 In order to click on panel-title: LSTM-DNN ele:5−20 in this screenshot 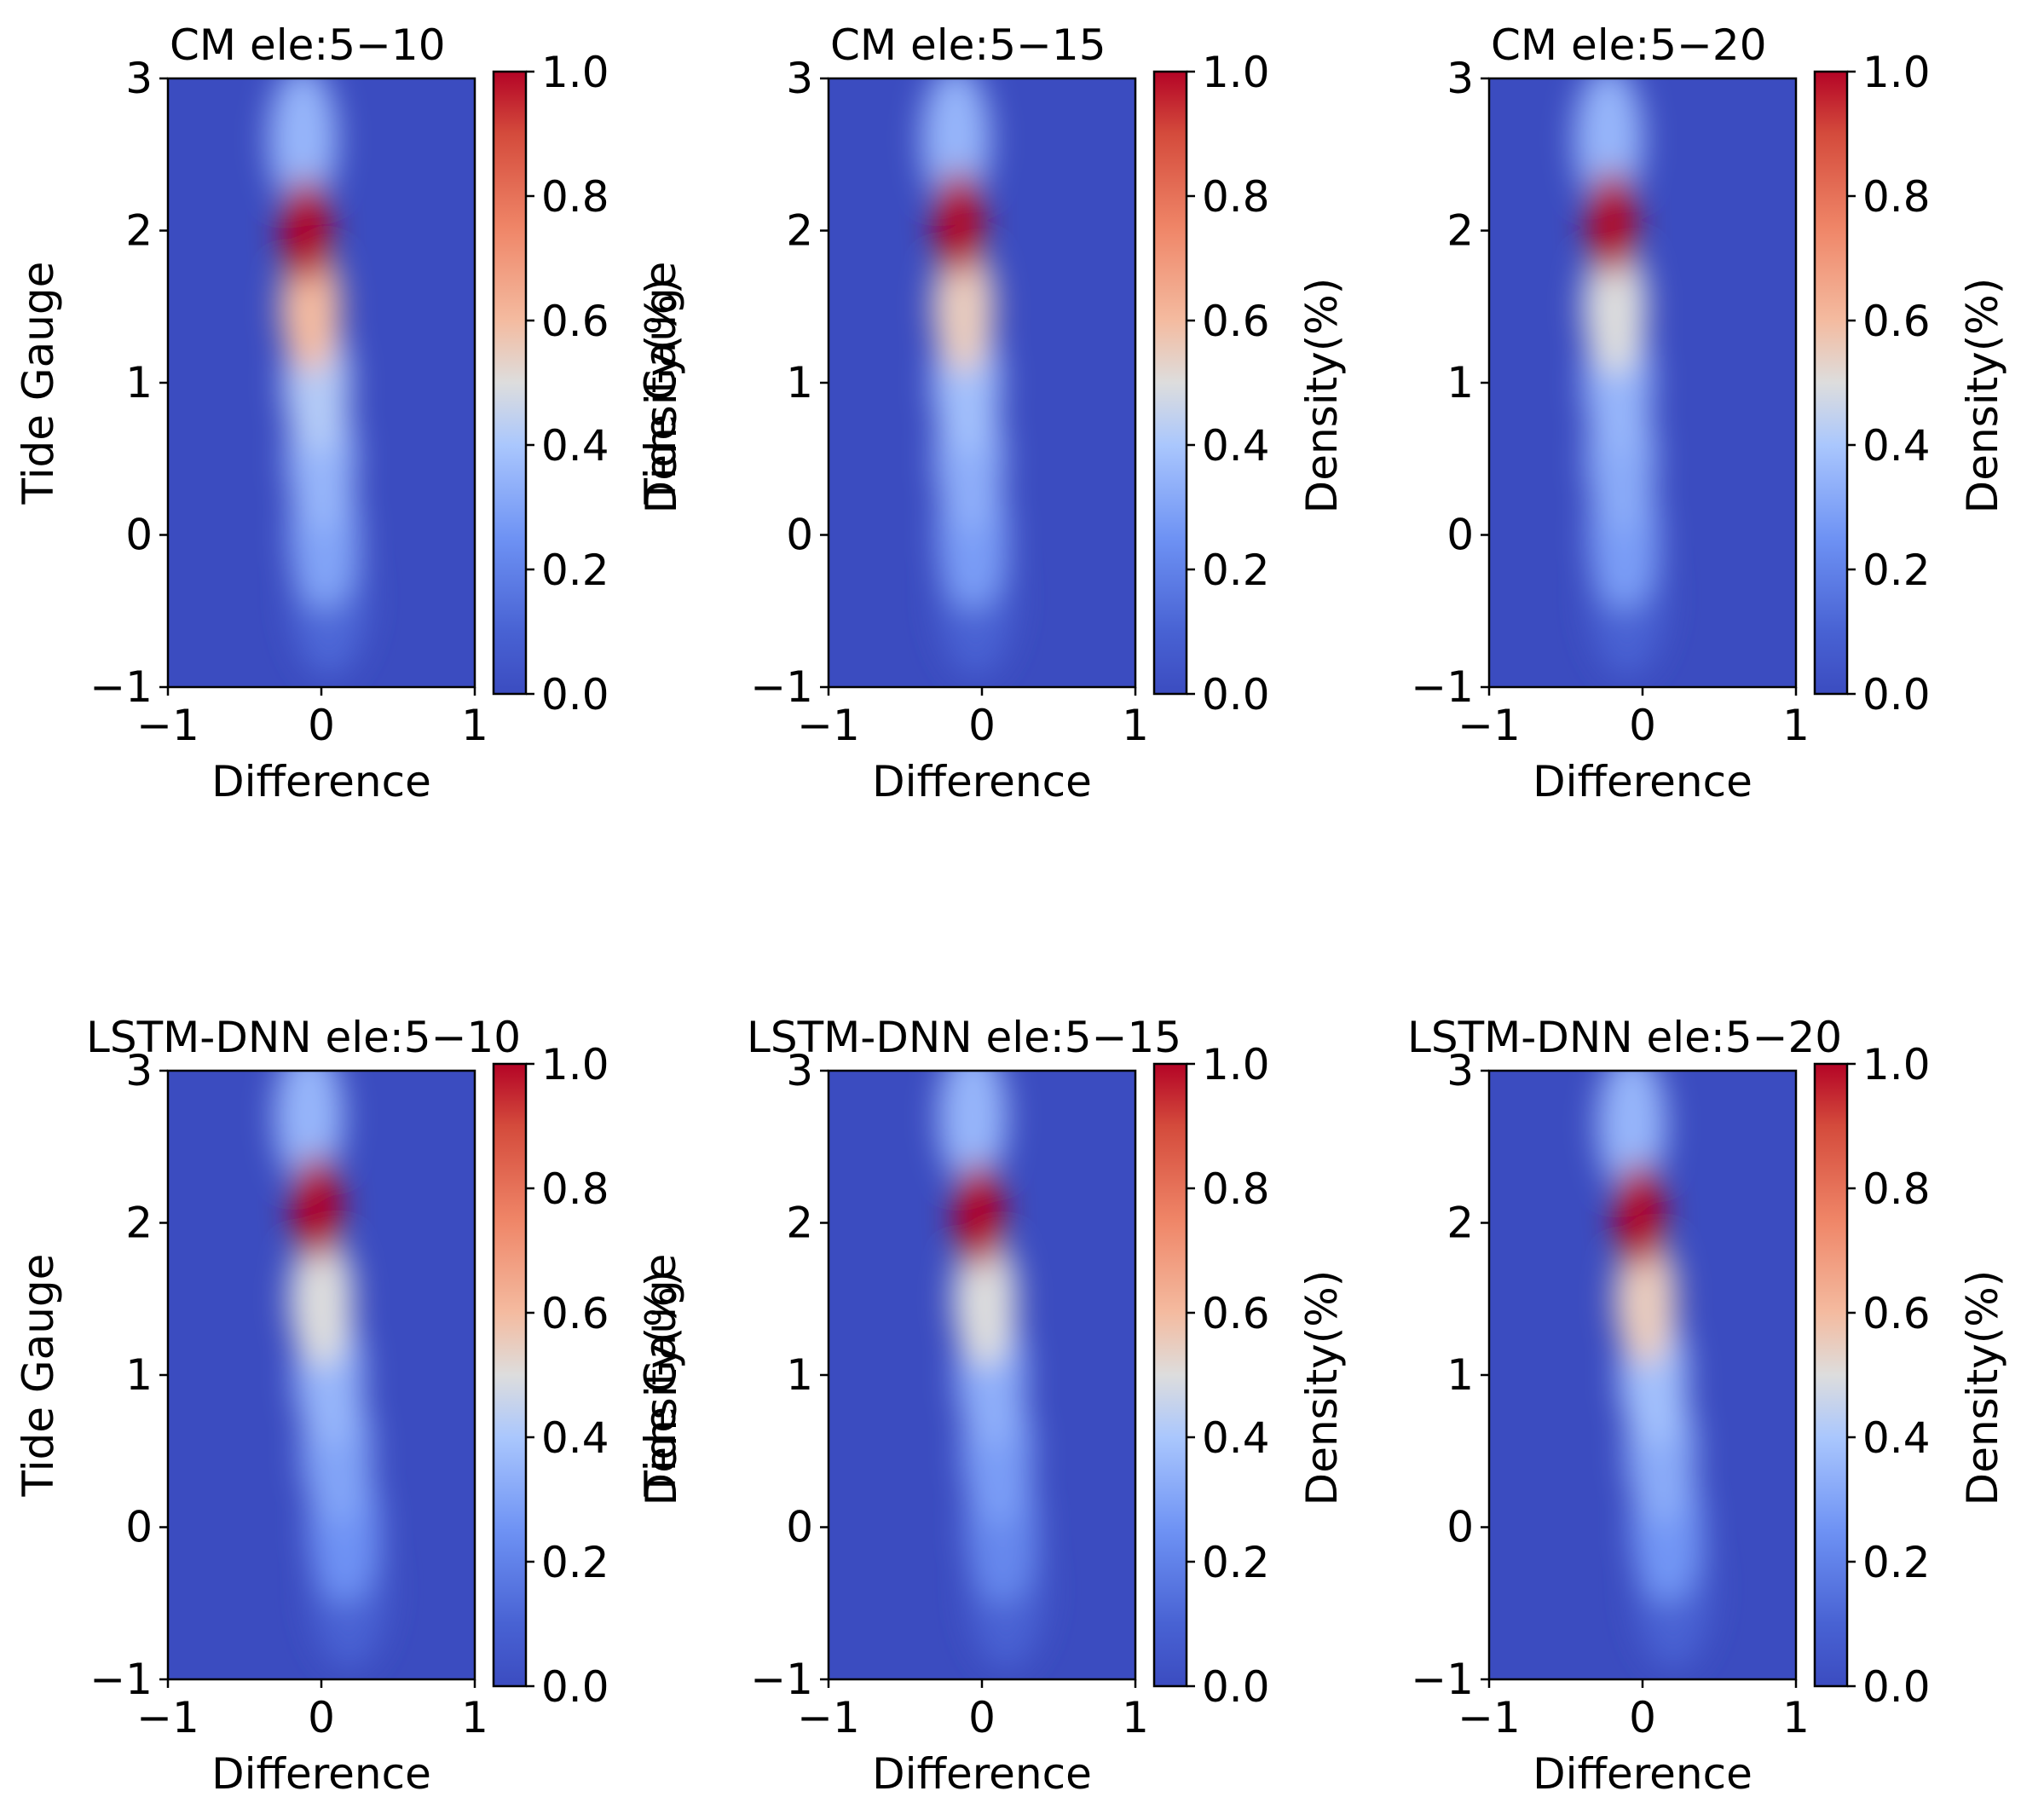, I will do `click(1625, 1037)`.